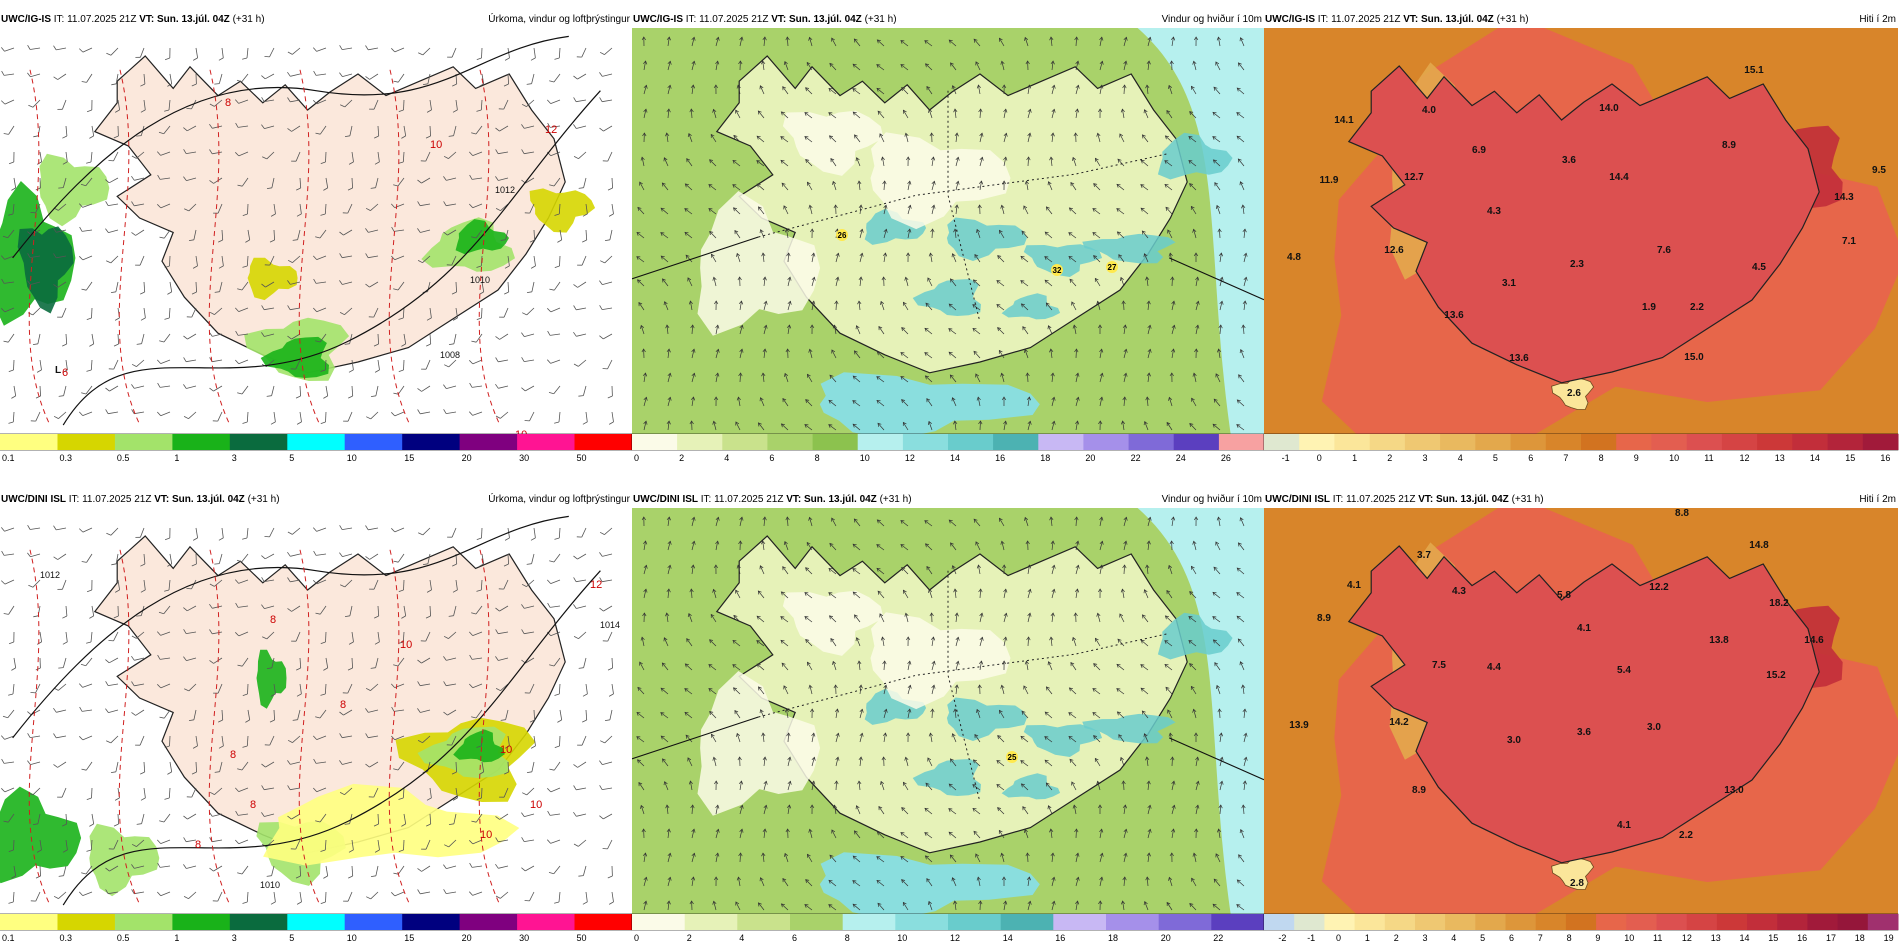 The height and width of the screenshot is (950, 1900). I want to click on gust-labels: 25, so click(1012, 757).